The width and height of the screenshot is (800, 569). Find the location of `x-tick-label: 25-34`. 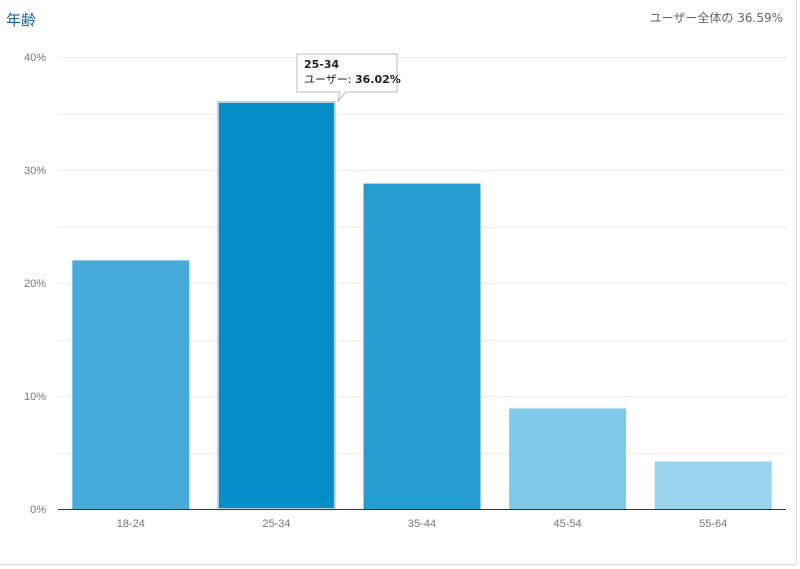

x-tick-label: 25-34 is located at coordinates (276, 524).